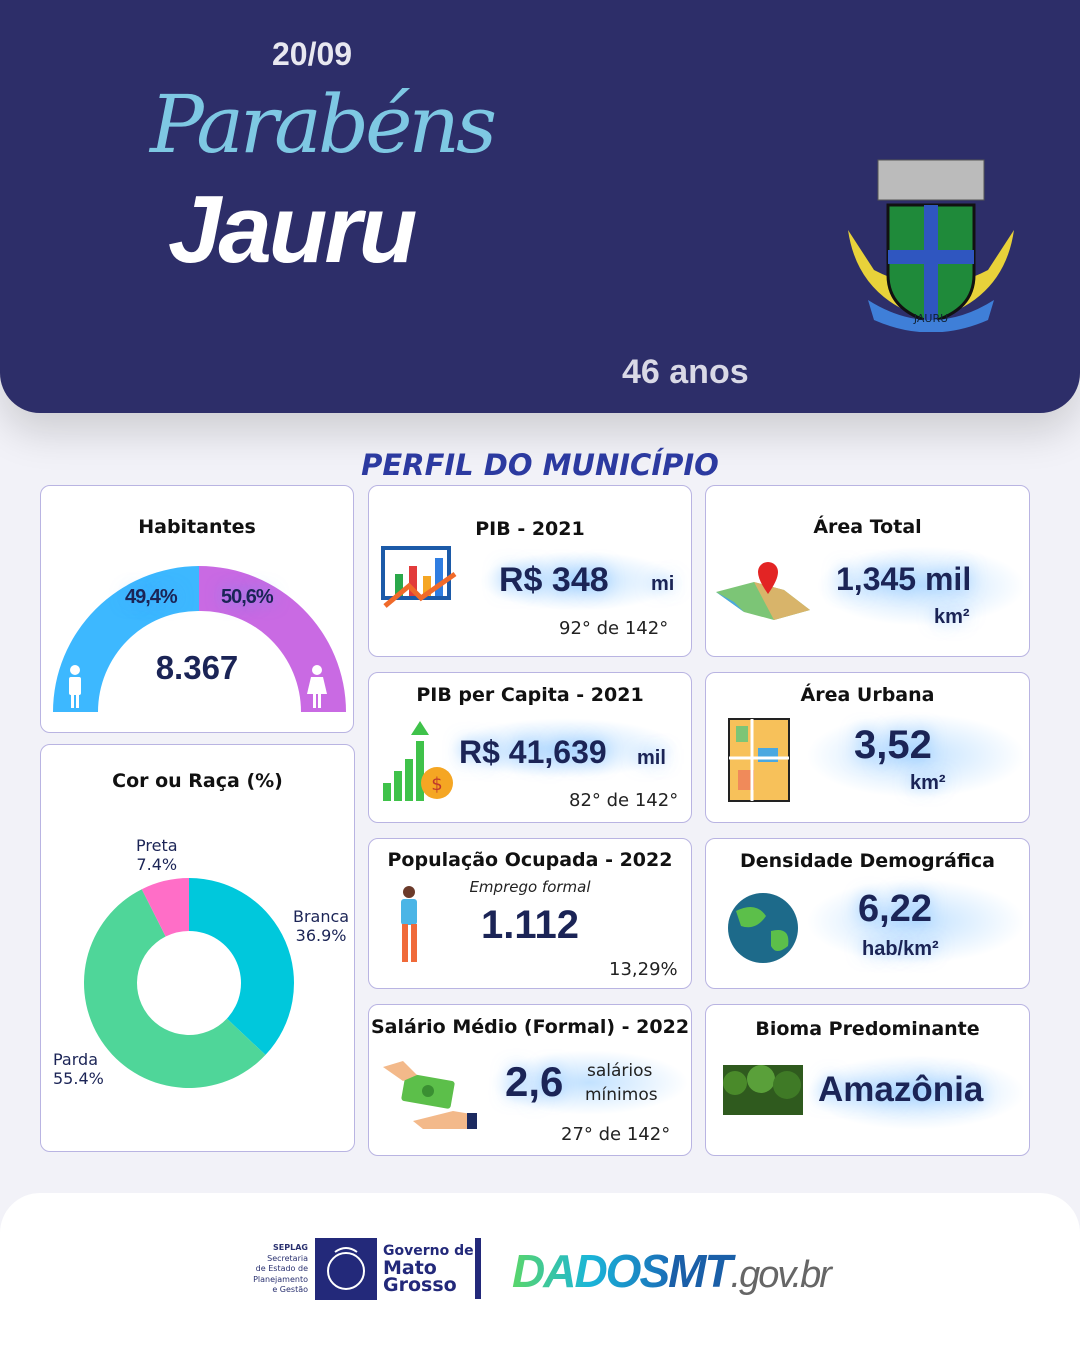  I want to click on bioma-value: Amazônia, so click(901, 1089).